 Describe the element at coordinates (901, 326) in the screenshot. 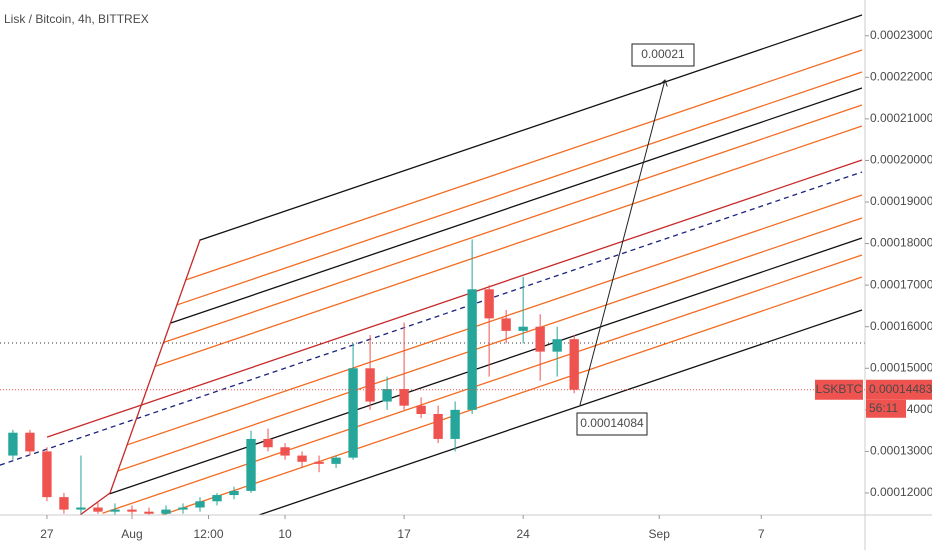

I see `y-tick-label: 0.00016000` at that location.